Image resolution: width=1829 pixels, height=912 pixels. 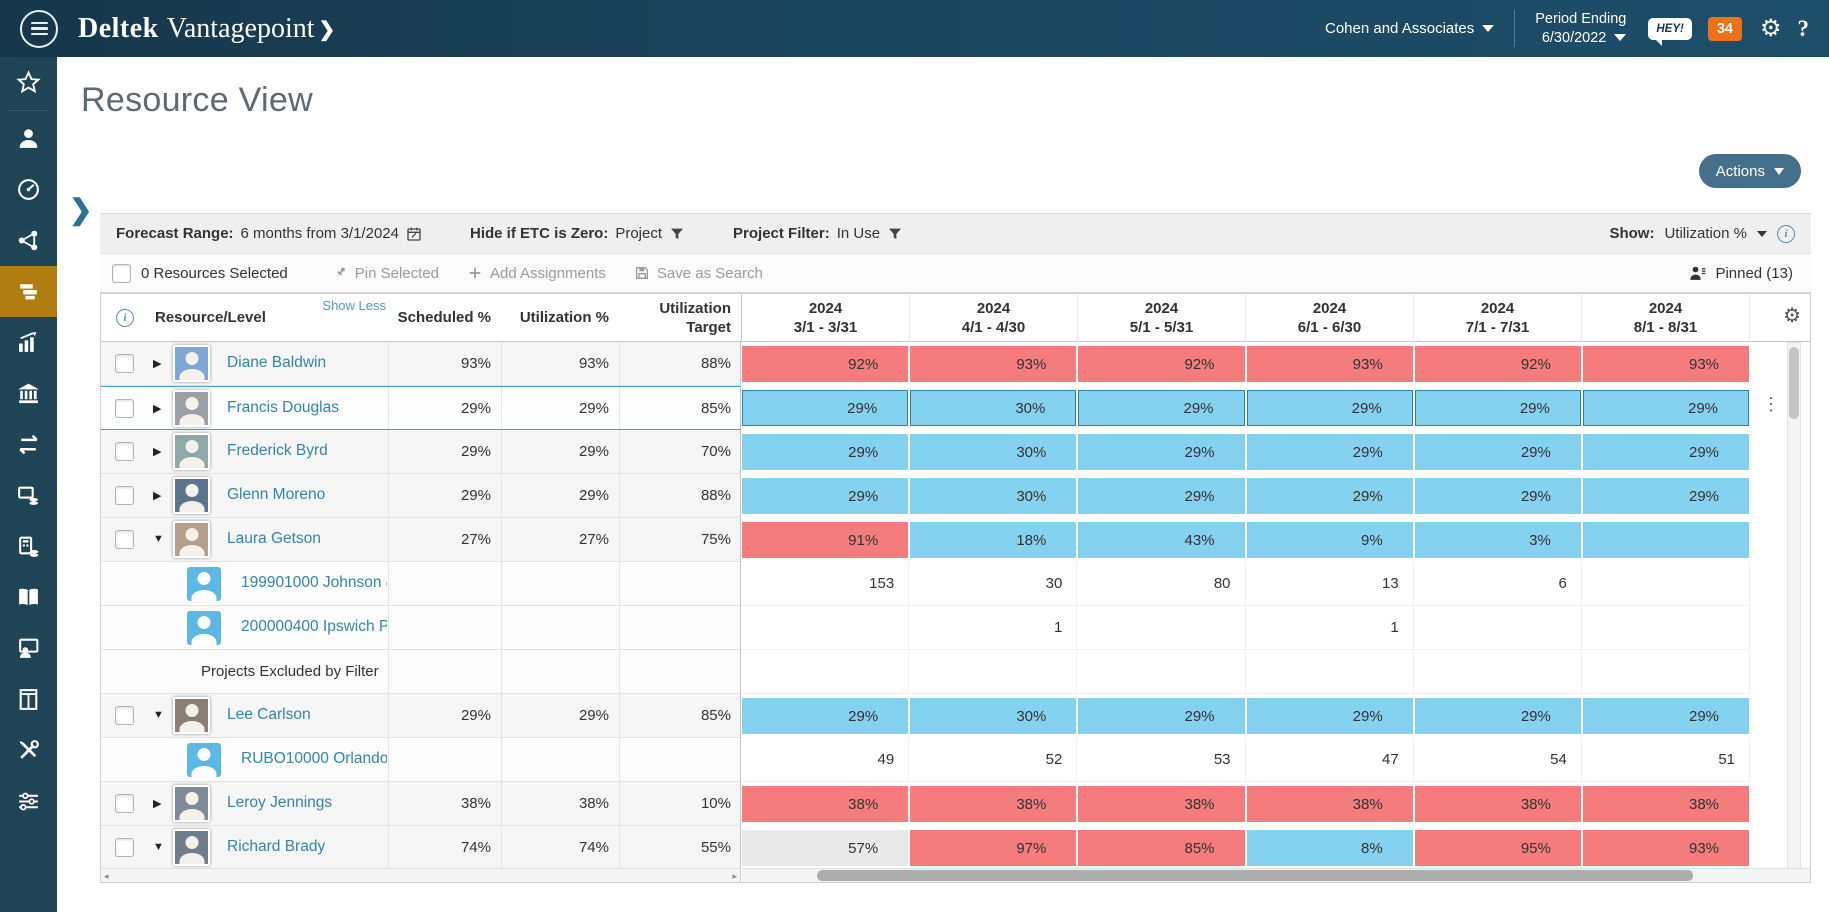 What do you see at coordinates (1161, 760) in the screenshot?
I see `month-cell: 53` at bounding box center [1161, 760].